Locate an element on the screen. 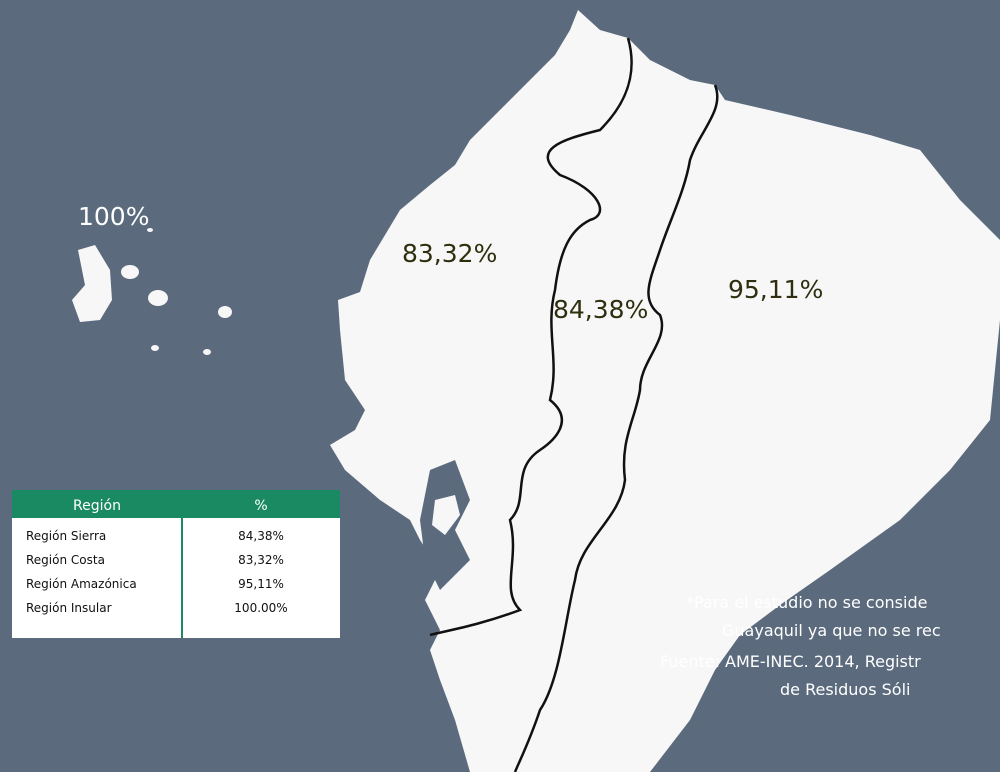  insular-label: 100% is located at coordinates (113, 216).